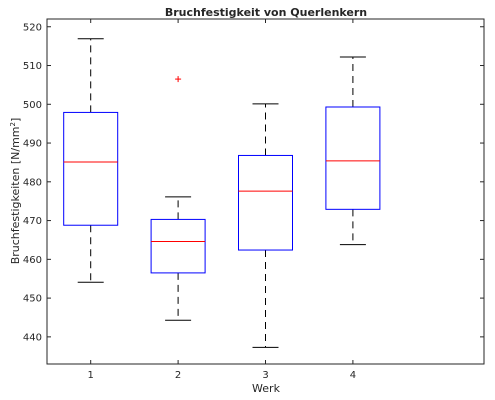  I want to click on y-axis-label-text: Bruchfestigkeiten [N/mm, so click(15, 195).